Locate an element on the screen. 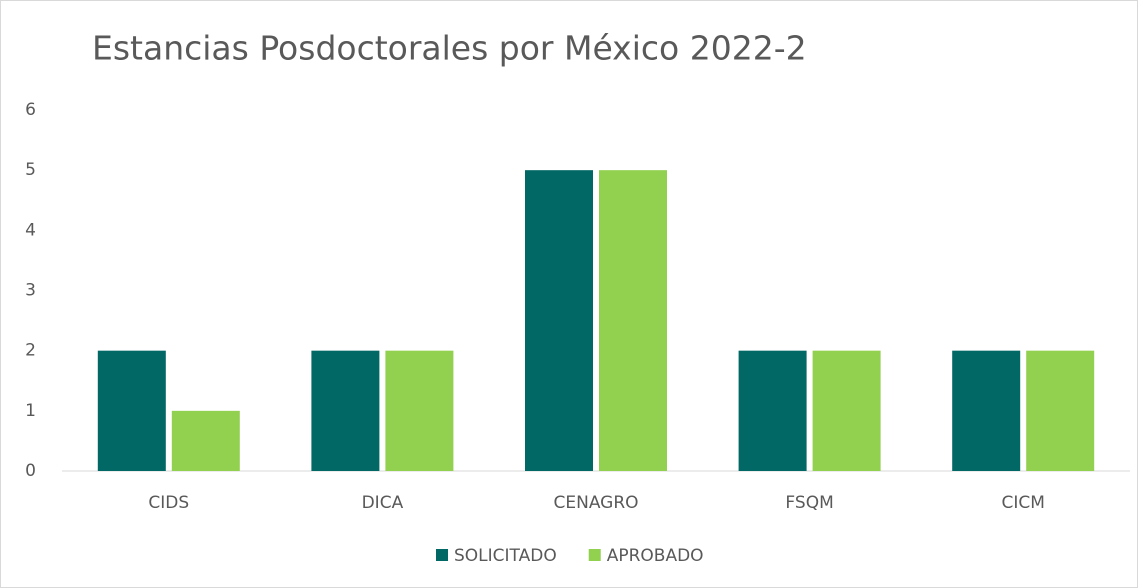 Image resolution: width=1138 pixels, height=588 pixels. legend-label: SOLICITADO is located at coordinates (505, 556).